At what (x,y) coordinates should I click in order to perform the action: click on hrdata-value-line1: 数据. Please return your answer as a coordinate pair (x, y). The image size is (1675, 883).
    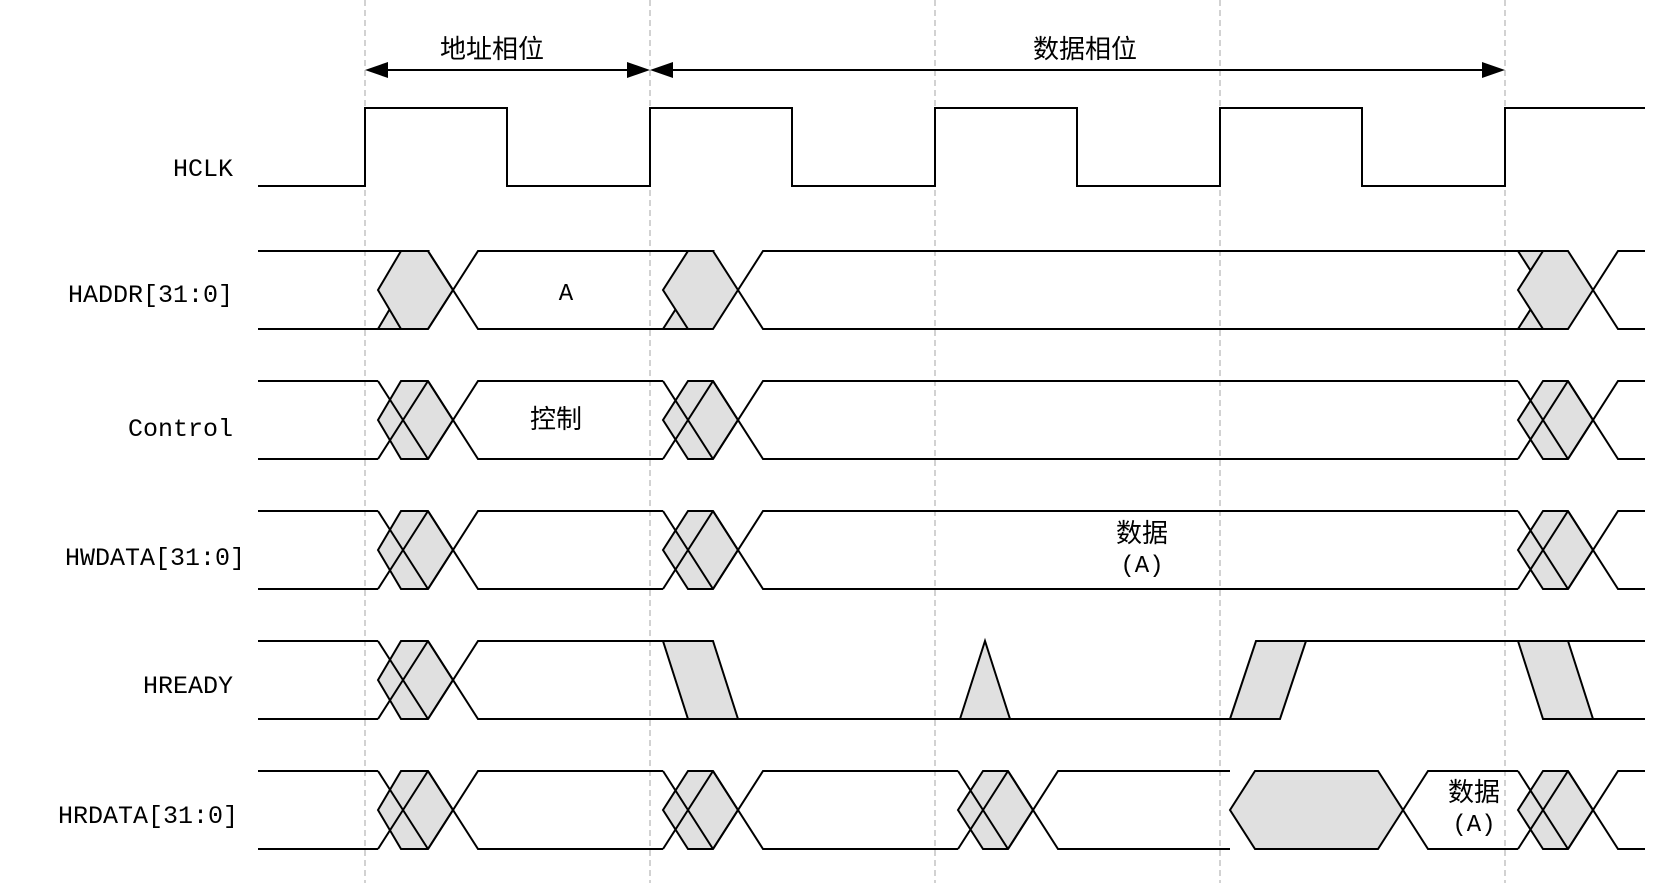
    Looking at the image, I should click on (1474, 793).